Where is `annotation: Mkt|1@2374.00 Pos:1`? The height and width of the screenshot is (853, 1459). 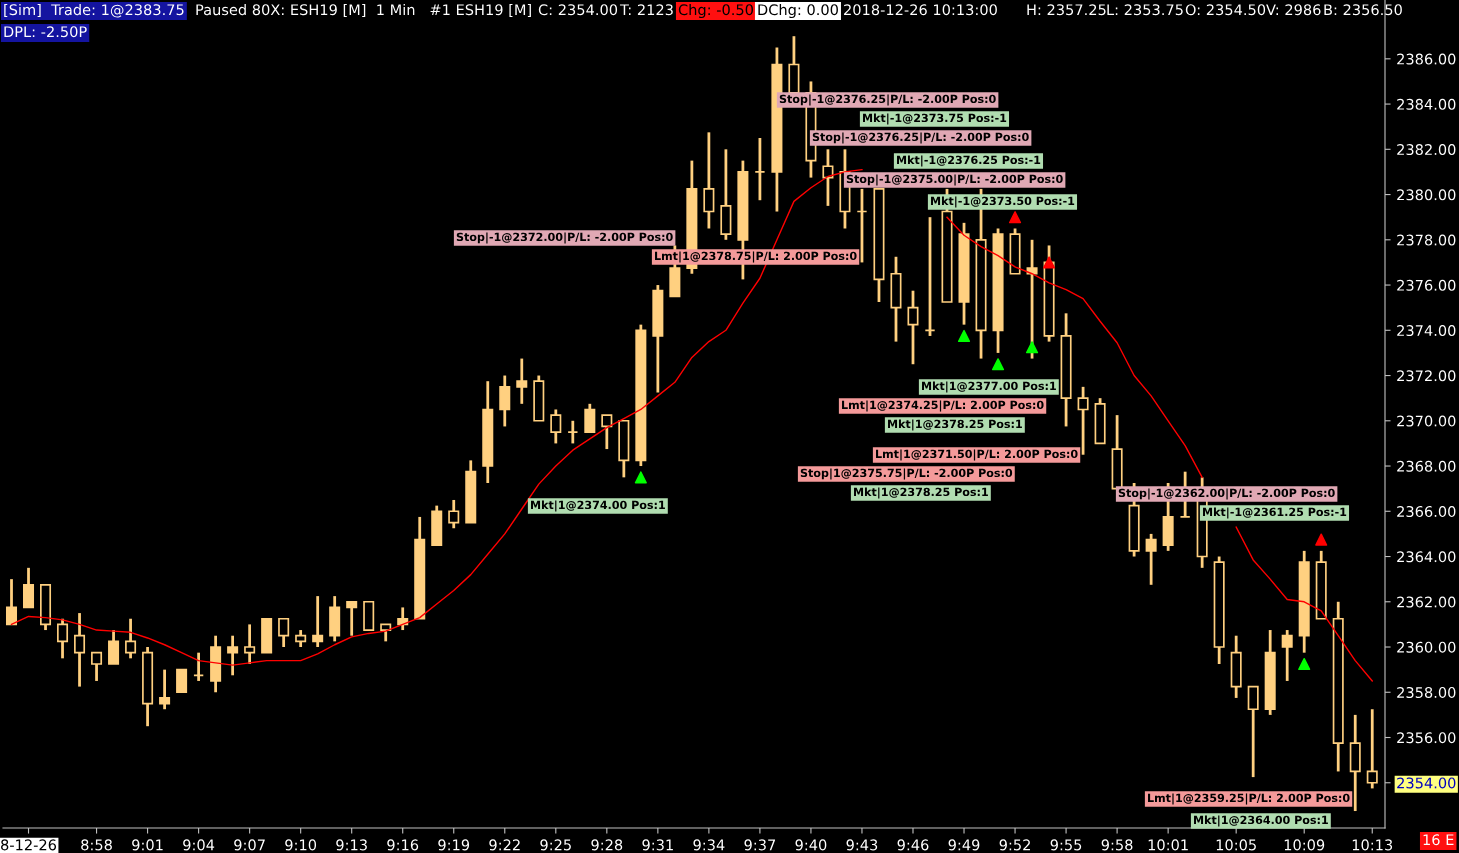
annotation: Mkt|1@2374.00 Pos:1 is located at coordinates (598, 506).